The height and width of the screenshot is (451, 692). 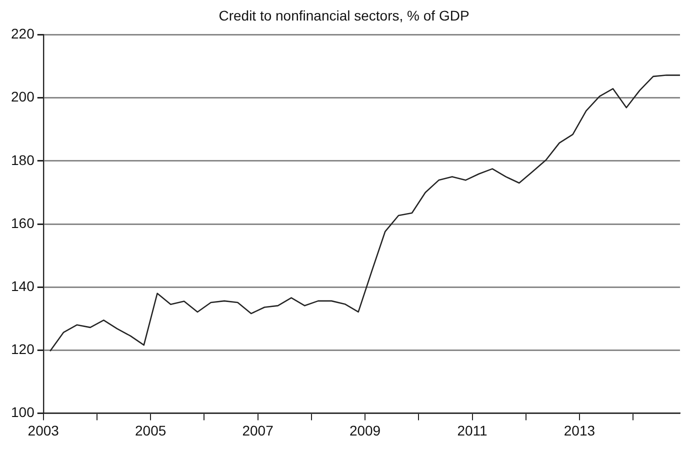 What do you see at coordinates (365, 430) in the screenshot?
I see `x-tick-label: 2009` at bounding box center [365, 430].